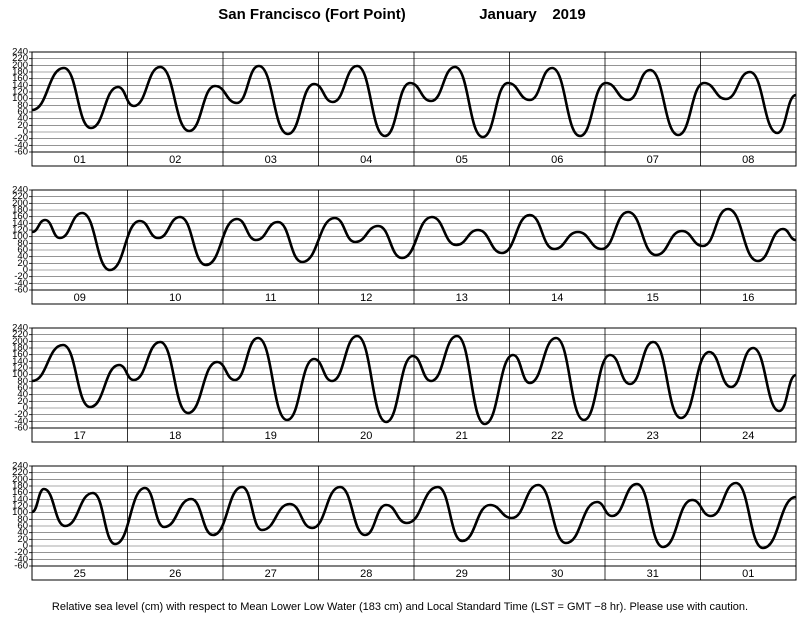  Describe the element at coordinates (366, 574) in the screenshot. I see `day-label: 28` at that location.